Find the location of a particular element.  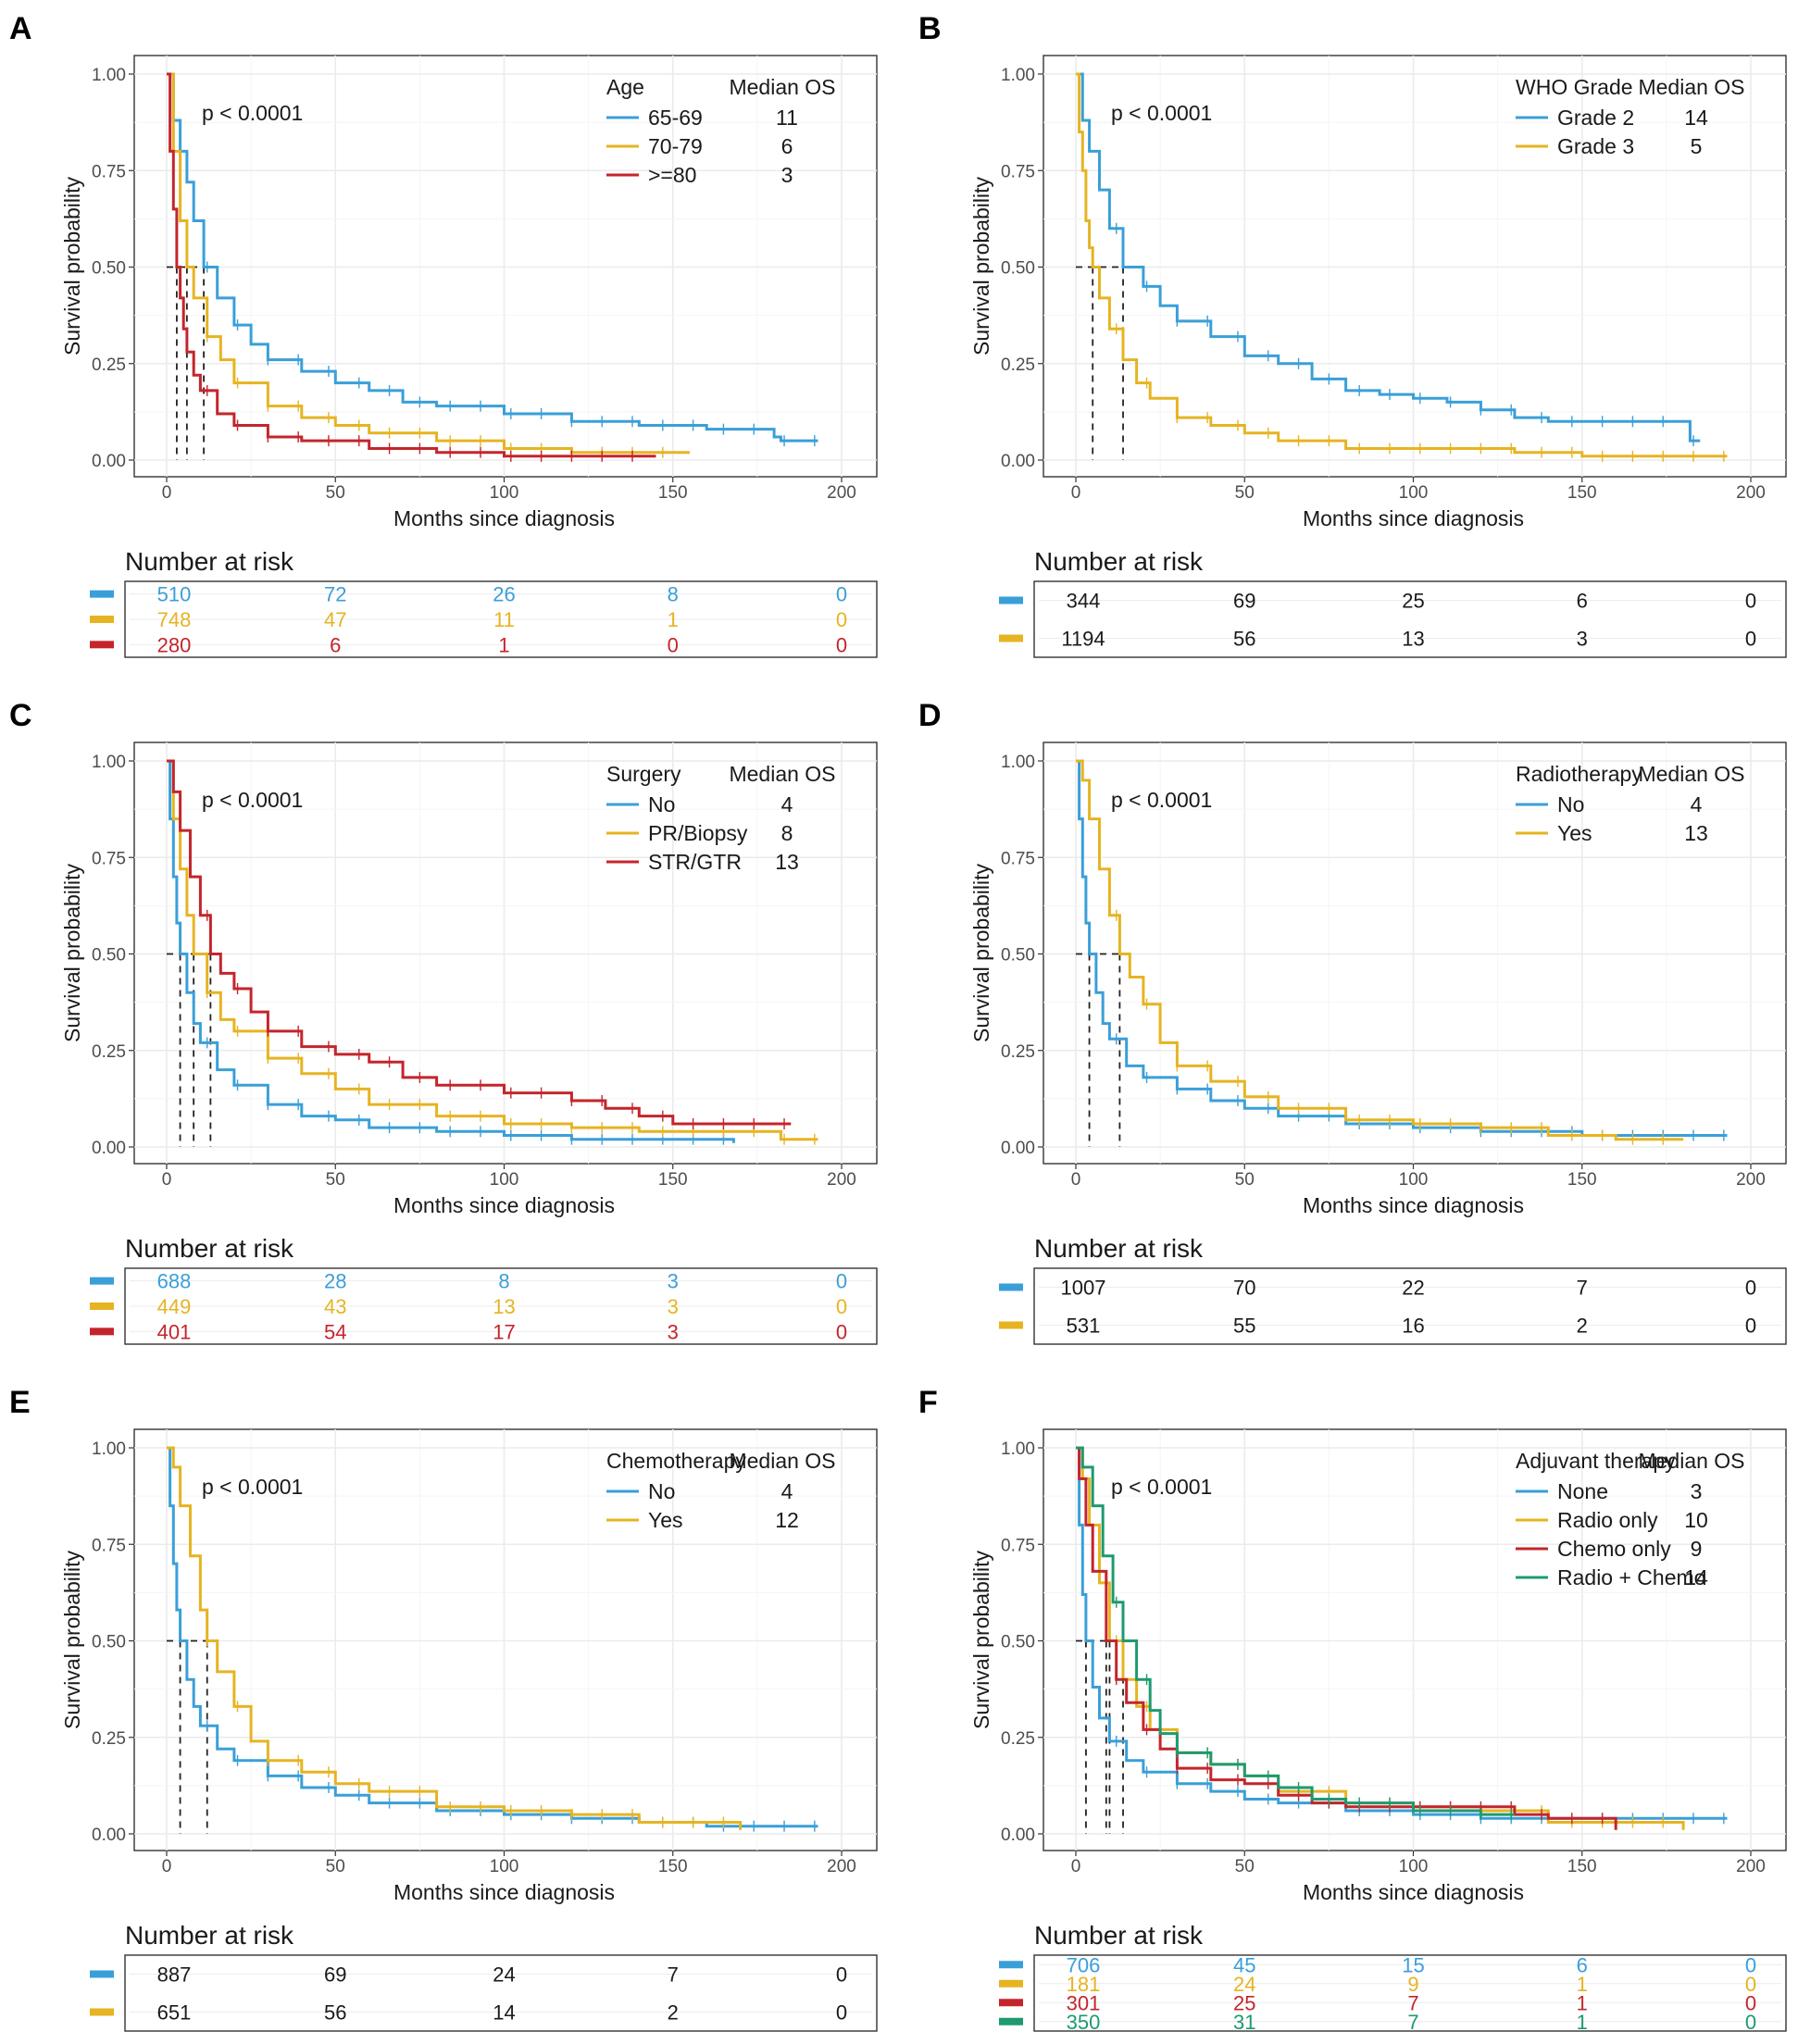

risk-value: 688 is located at coordinates (174, 1281).